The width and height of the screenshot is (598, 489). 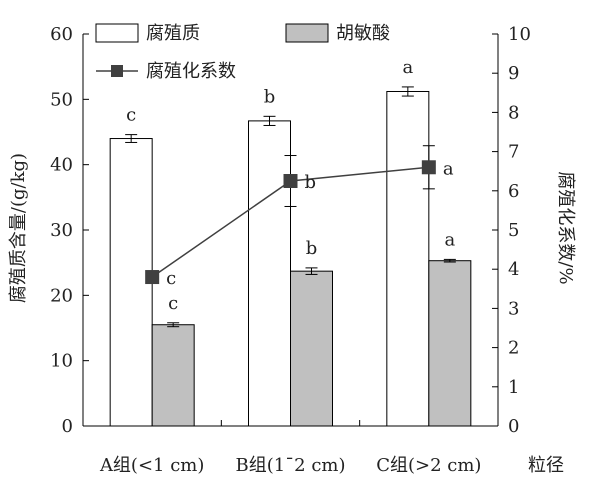 I want to click on x-category-label-0: A组(<1 cm), so click(x=151, y=465).